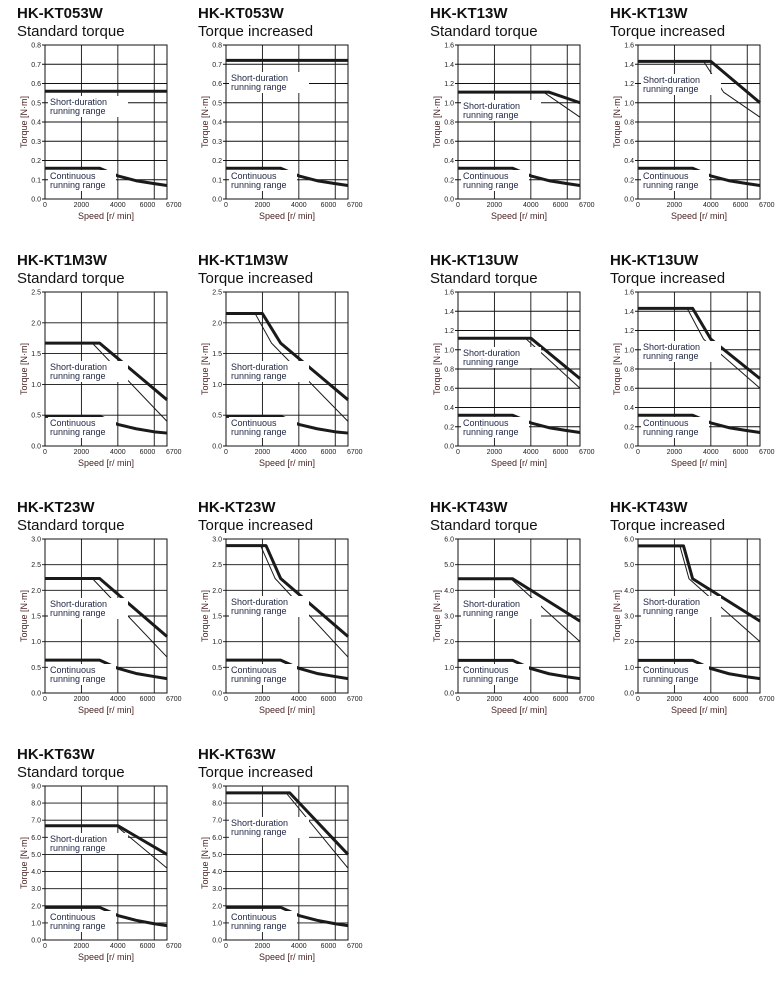 The width and height of the screenshot is (780, 986). Describe the element at coordinates (629, 427) in the screenshot. I see `y-tick-label: 0.2` at that location.